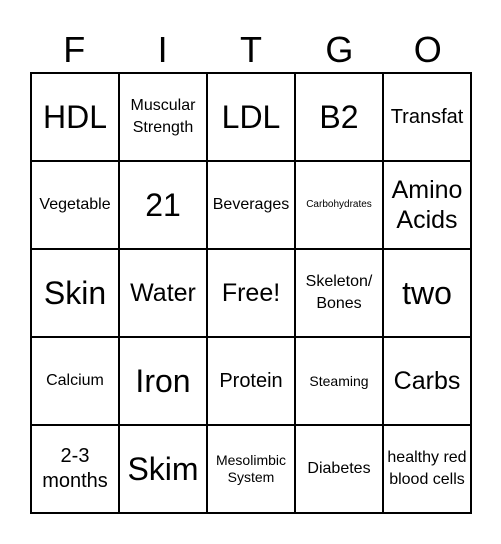 This screenshot has height=544, width=501. I want to click on bingo-cell: Iron, so click(164, 382).